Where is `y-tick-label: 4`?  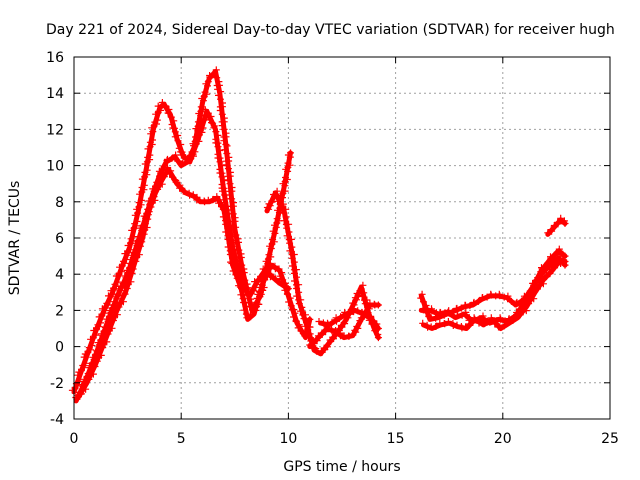
y-tick-label: 4 is located at coordinates (59, 275).